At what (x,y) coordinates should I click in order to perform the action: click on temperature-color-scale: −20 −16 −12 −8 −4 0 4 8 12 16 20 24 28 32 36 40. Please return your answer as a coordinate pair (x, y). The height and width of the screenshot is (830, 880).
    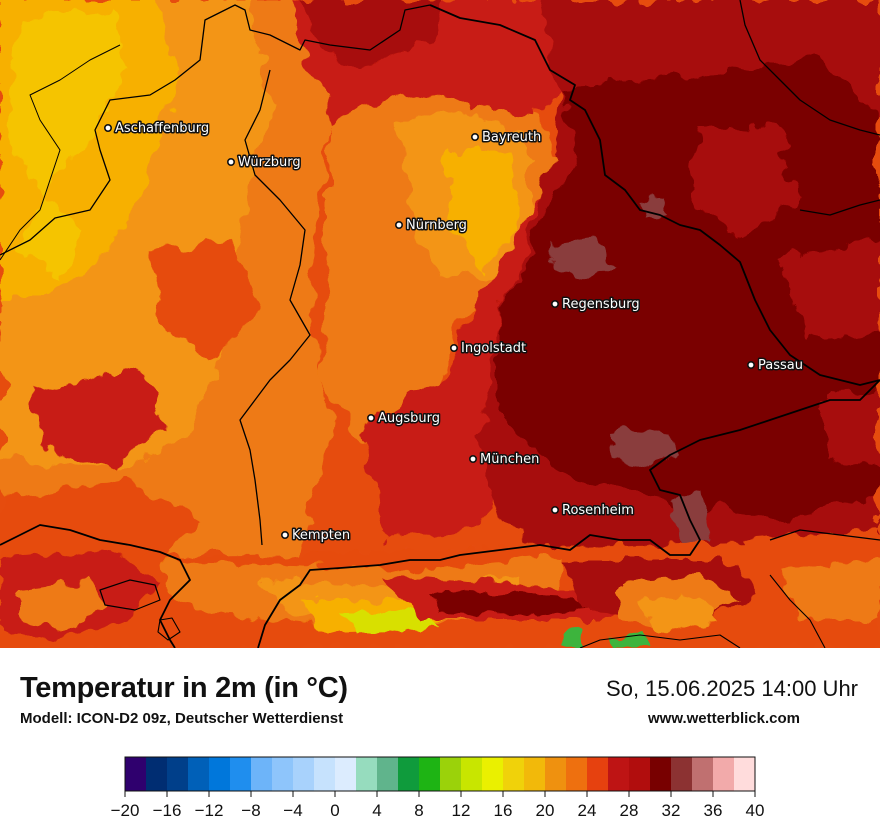
    Looking at the image, I should click on (438, 788).